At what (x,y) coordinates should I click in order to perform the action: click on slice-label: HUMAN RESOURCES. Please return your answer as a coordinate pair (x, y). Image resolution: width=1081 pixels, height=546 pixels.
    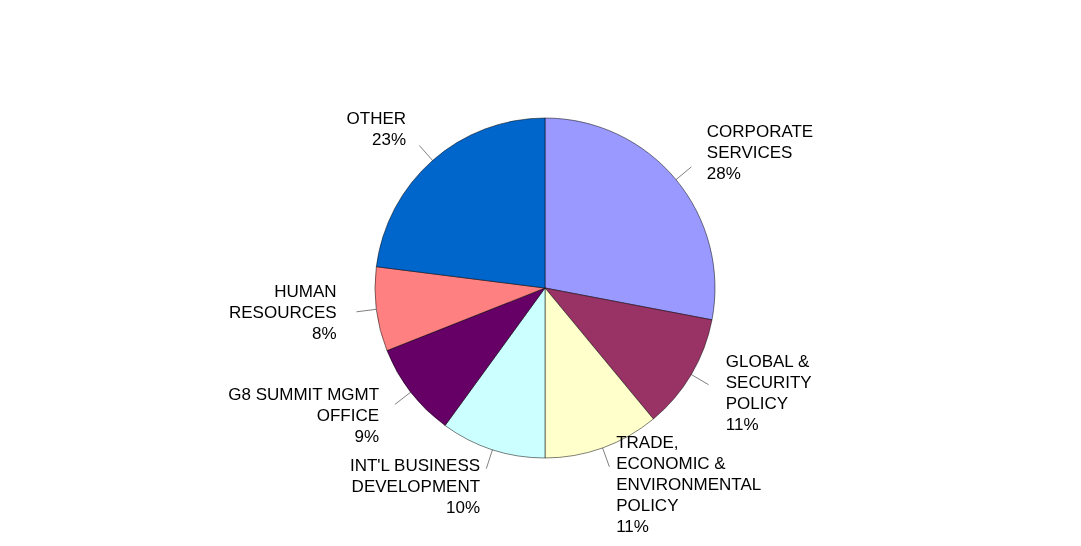
    Looking at the image, I should click on (282, 302).